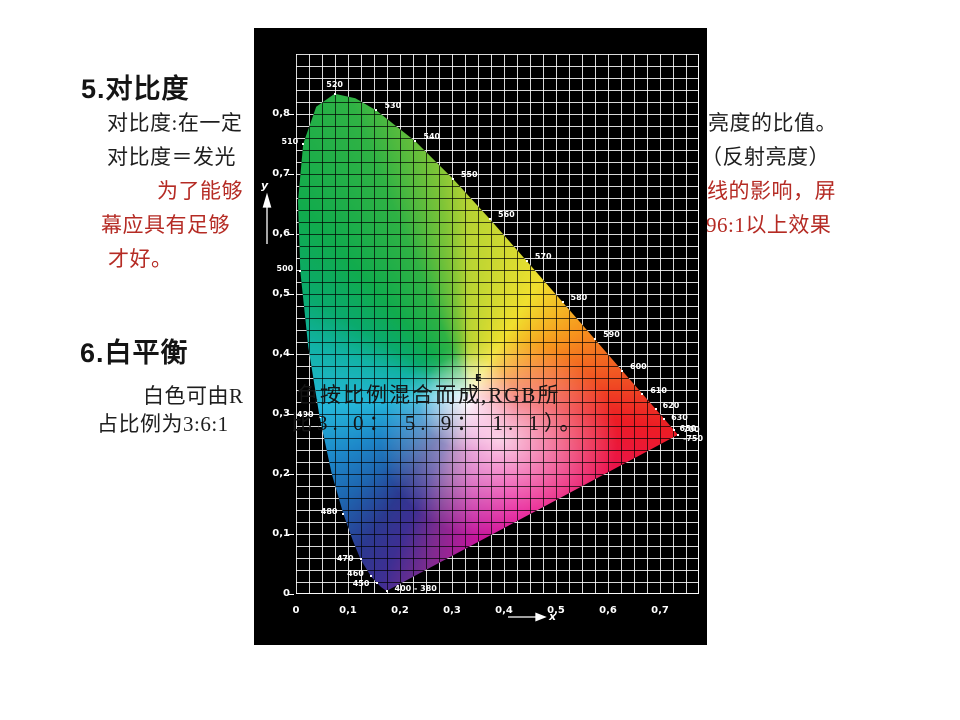  Describe the element at coordinates (281, 293) in the screenshot. I see `y-tick-label: 0,5` at that location.